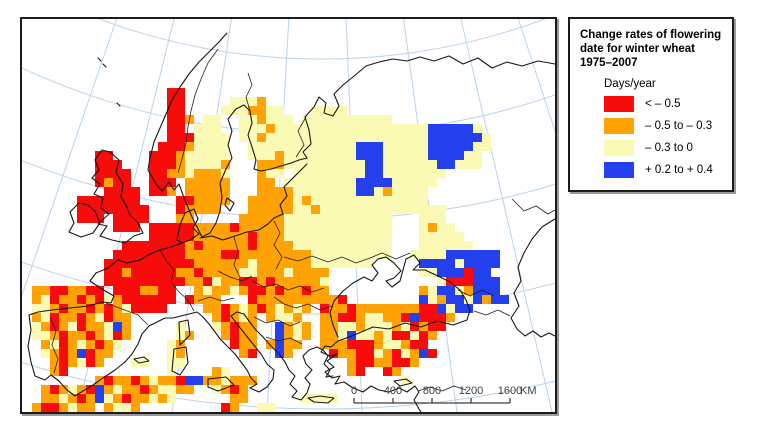 The height and width of the screenshot is (436, 768). What do you see at coordinates (630, 84) in the screenshot?
I see `legend-unit-label: Days/year` at bounding box center [630, 84].